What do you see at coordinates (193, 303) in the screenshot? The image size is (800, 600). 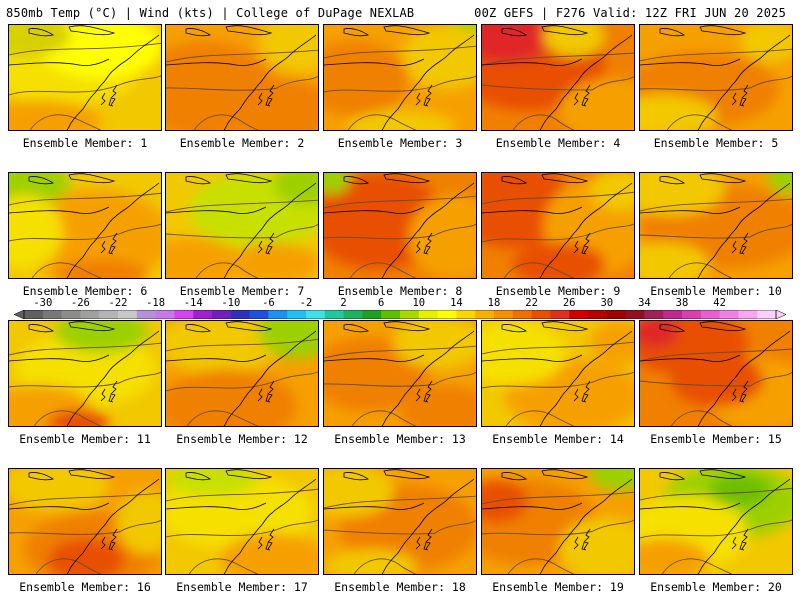 I see `colorbar-tick-label: -14` at bounding box center [193, 303].